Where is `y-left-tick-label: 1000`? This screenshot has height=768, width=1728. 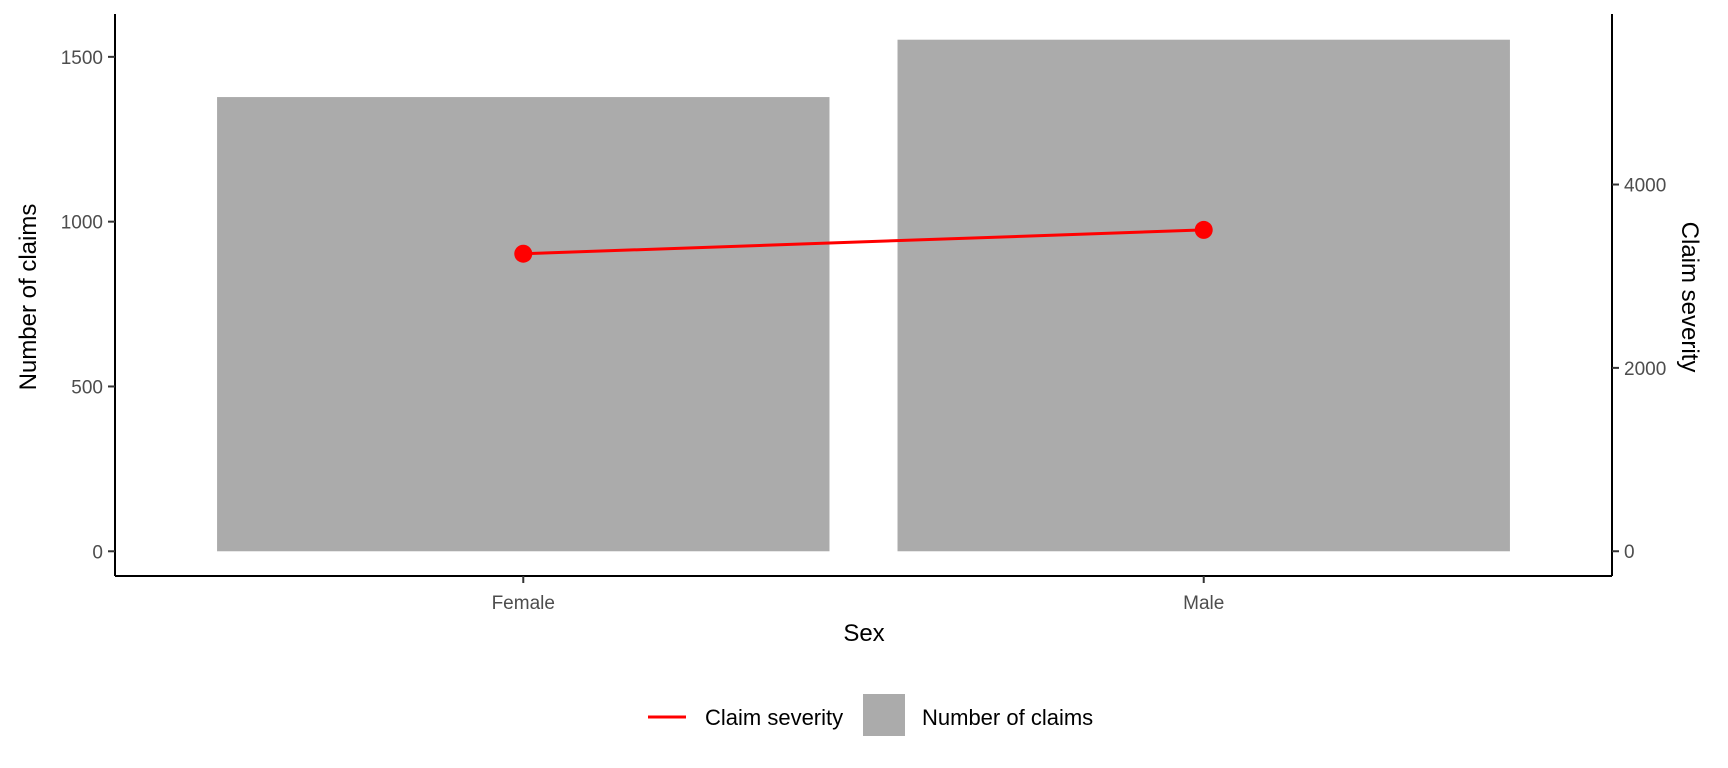 y-left-tick-label: 1000 is located at coordinates (82, 223).